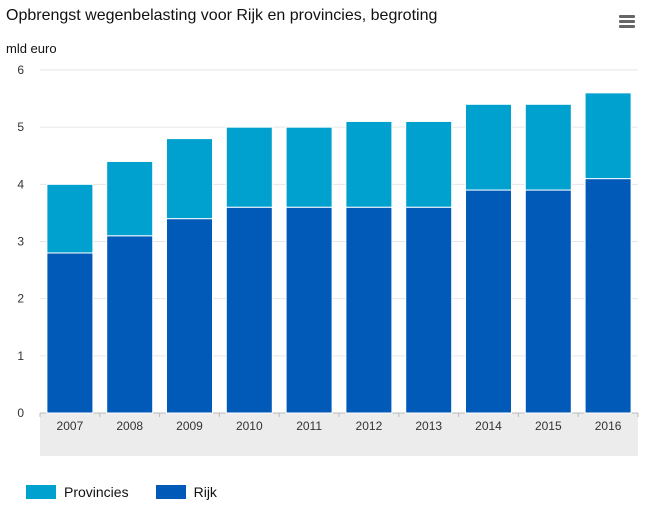 This screenshot has width=650, height=509. What do you see at coordinates (20, 70) in the screenshot?
I see `y-tick-label: 6` at bounding box center [20, 70].